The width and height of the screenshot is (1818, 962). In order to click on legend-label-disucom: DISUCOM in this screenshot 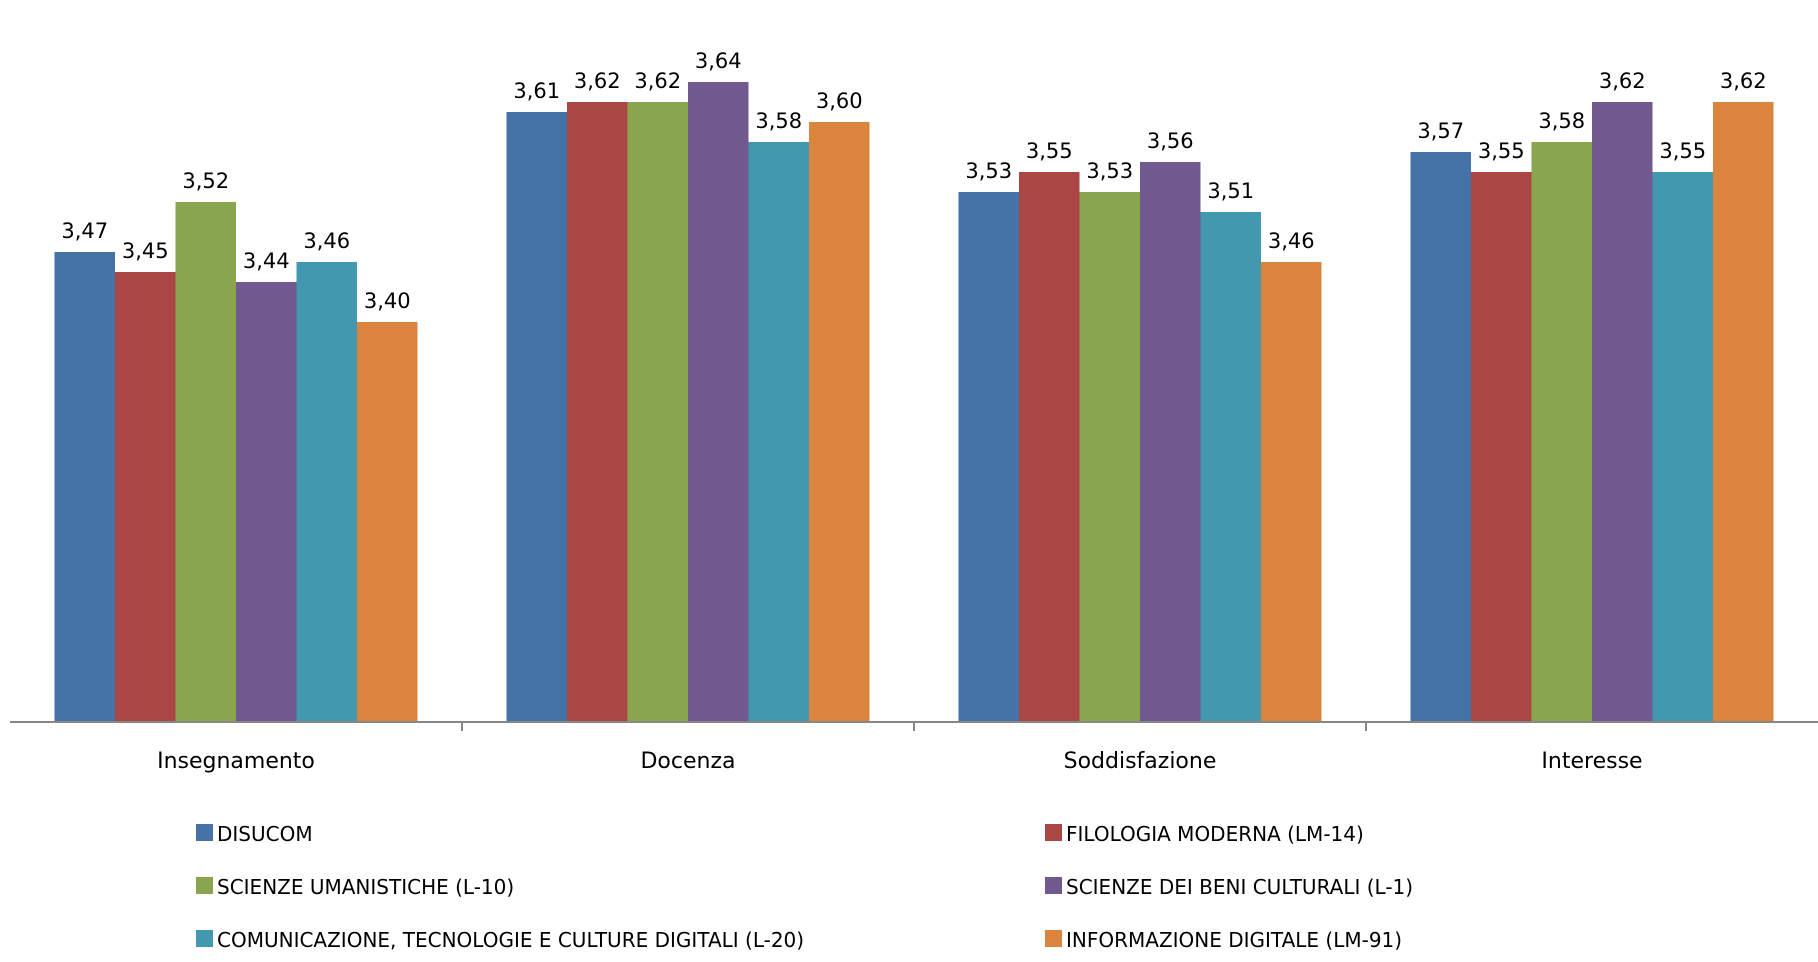, I will do `click(265, 834)`.